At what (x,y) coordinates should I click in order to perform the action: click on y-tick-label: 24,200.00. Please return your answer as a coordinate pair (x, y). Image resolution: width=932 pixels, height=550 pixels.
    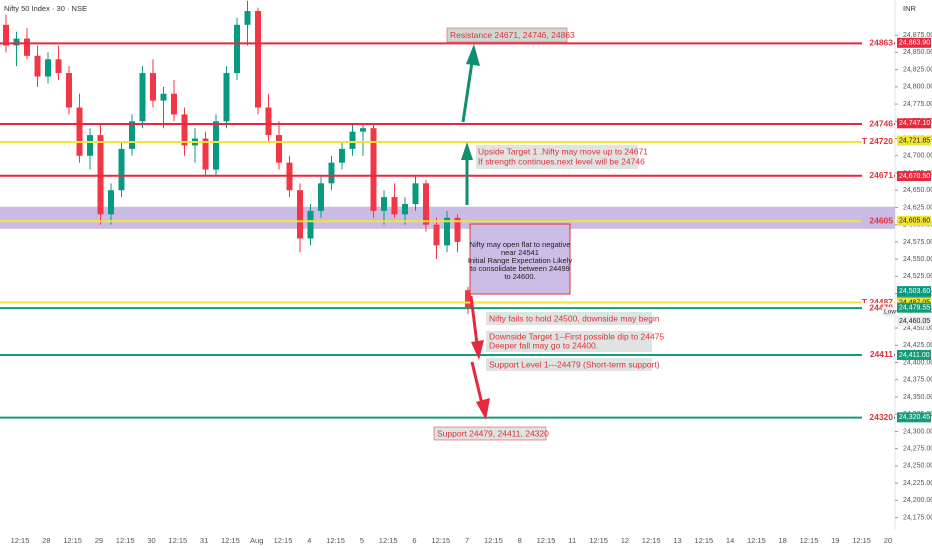
    Looking at the image, I should click on (917, 500).